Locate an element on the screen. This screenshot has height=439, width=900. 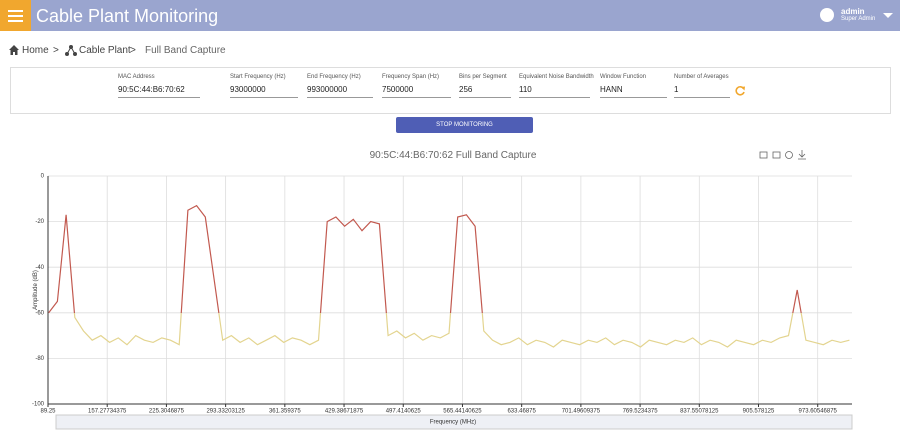
home-icon is located at coordinates (14, 50).